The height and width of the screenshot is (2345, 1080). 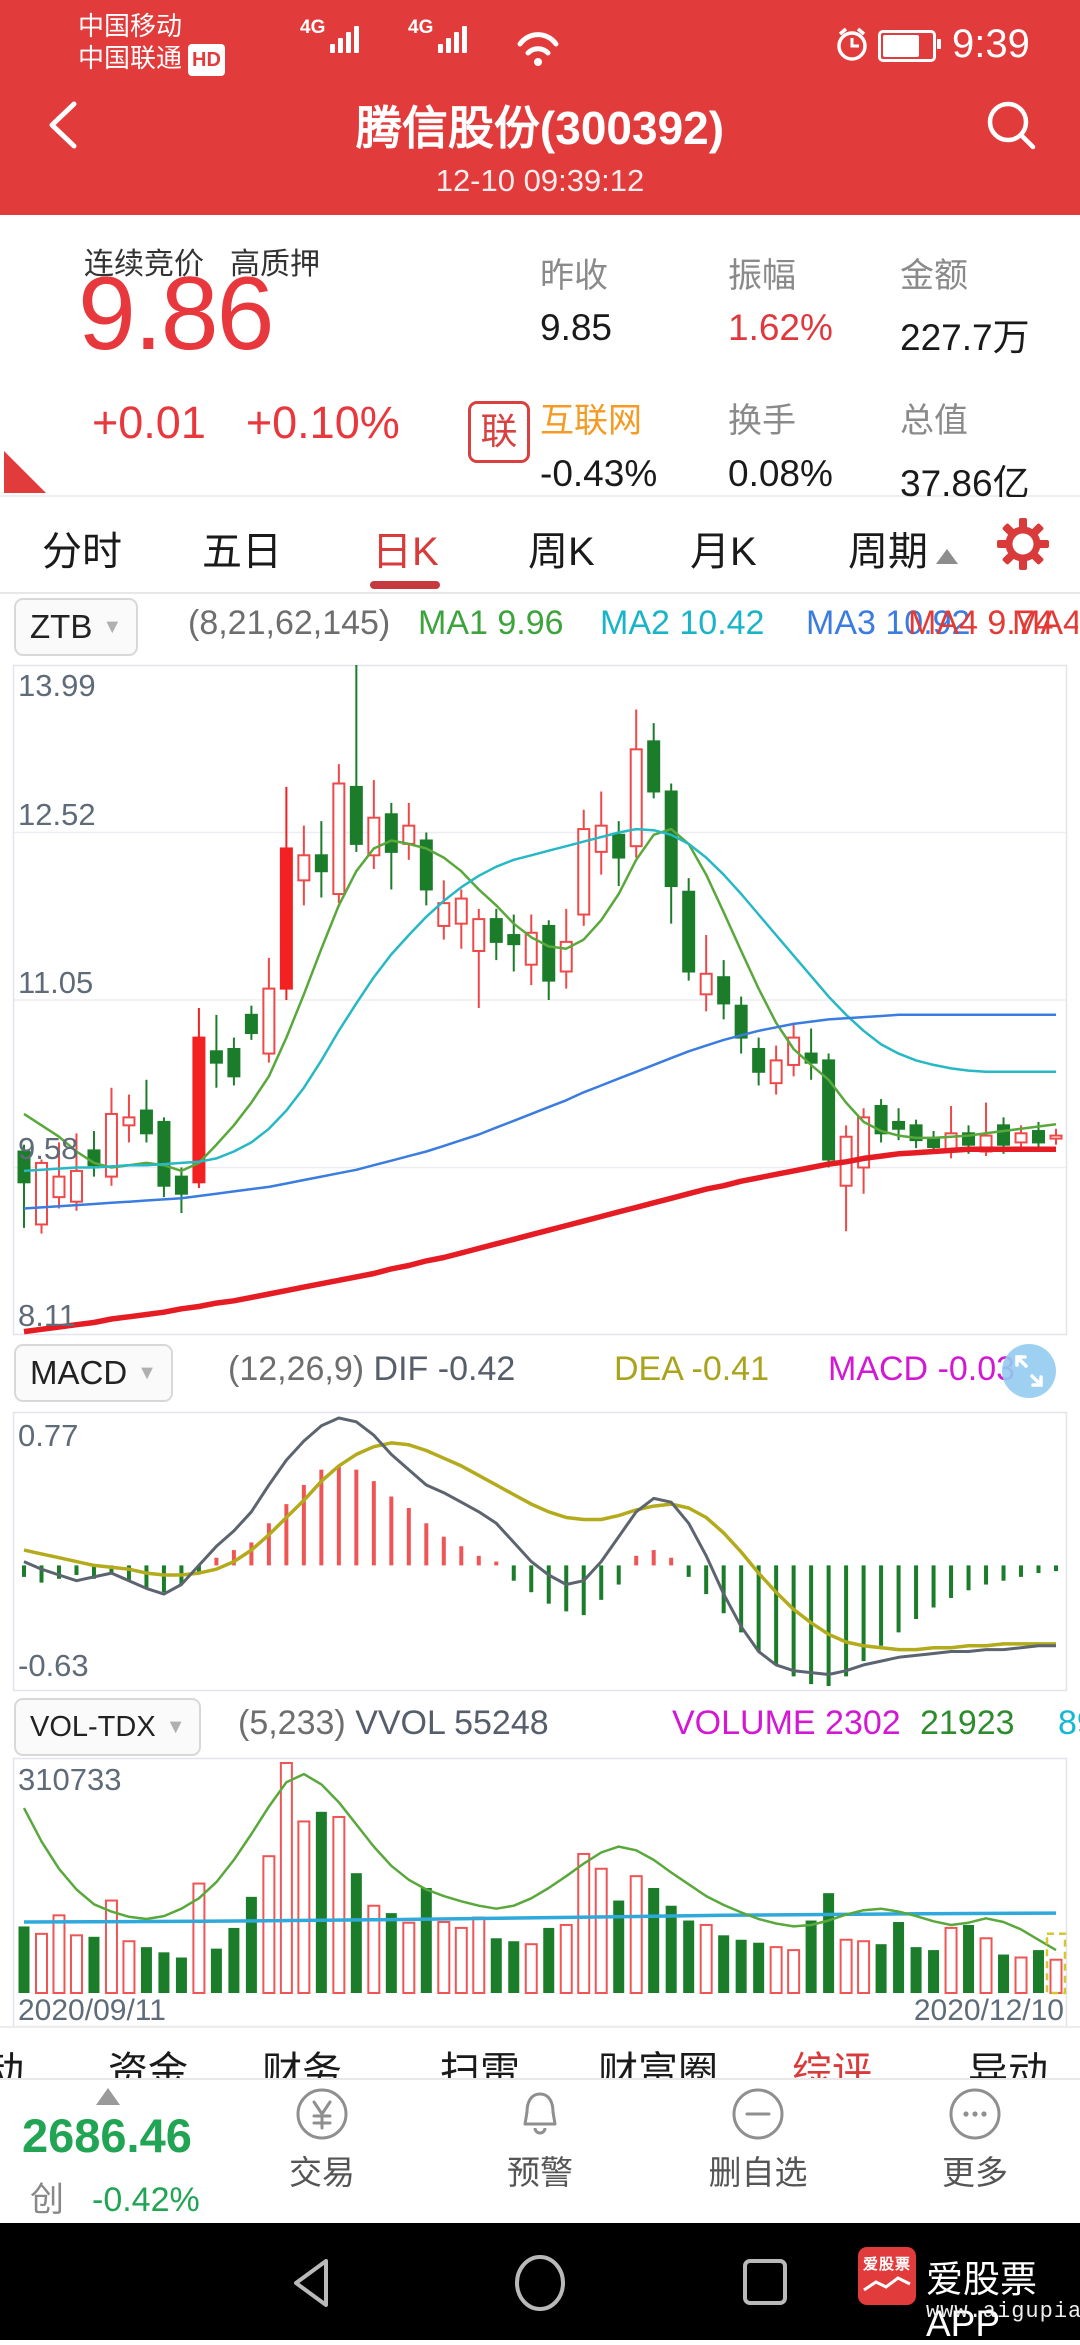 What do you see at coordinates (934, 421) in the screenshot?
I see `stat-label: 总值` at bounding box center [934, 421].